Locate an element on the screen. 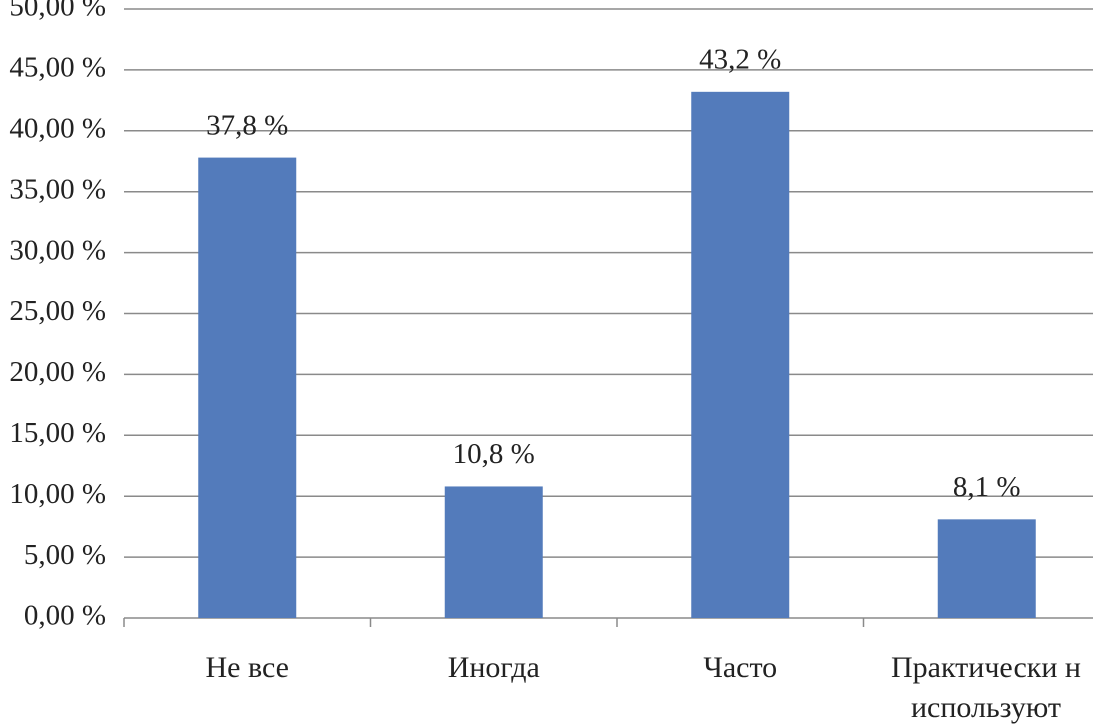 The width and height of the screenshot is (1093, 728). value-label: 8,1 % is located at coordinates (987, 487).